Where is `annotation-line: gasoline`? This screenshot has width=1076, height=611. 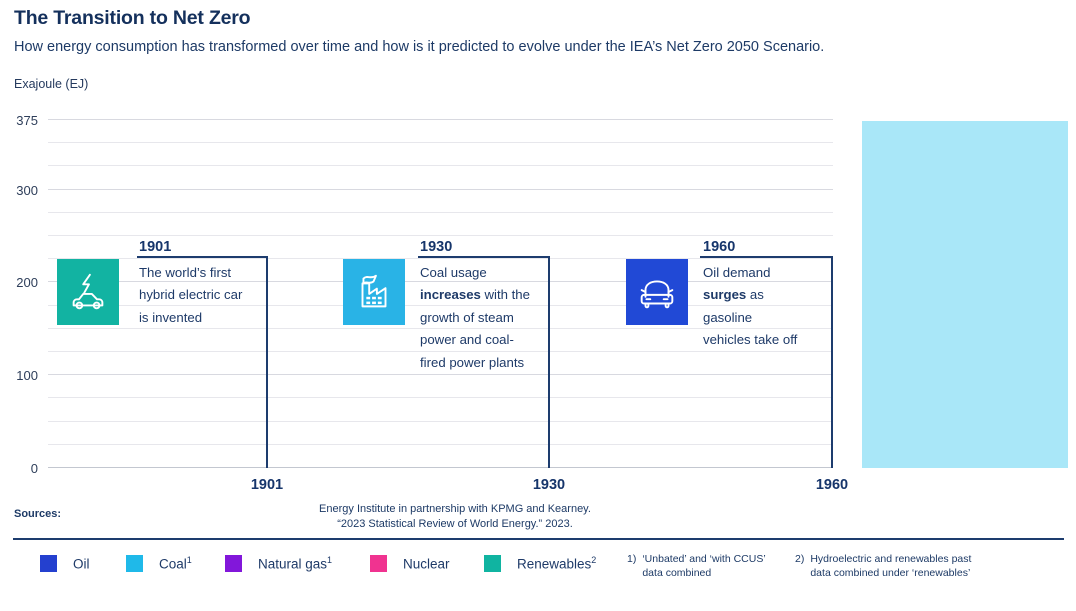 annotation-line: gasoline is located at coordinates (728, 317).